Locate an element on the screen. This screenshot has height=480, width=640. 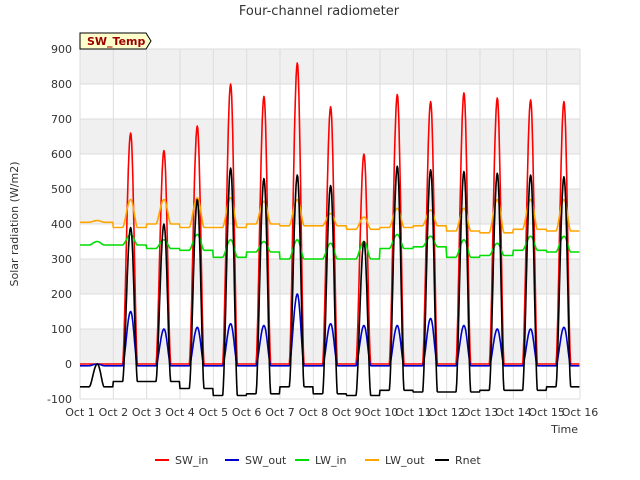
x-tick-label: Oct 1 is located at coordinates (80, 412).